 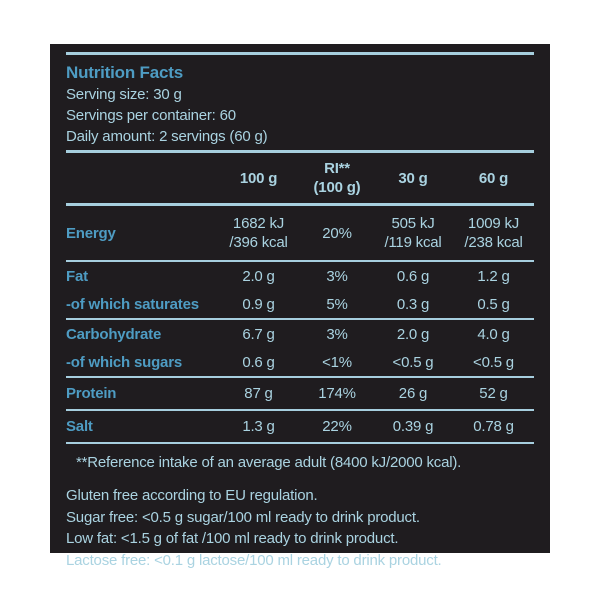 I want to click on column-header-ri: RI** (100 g), so click(x=337, y=178).